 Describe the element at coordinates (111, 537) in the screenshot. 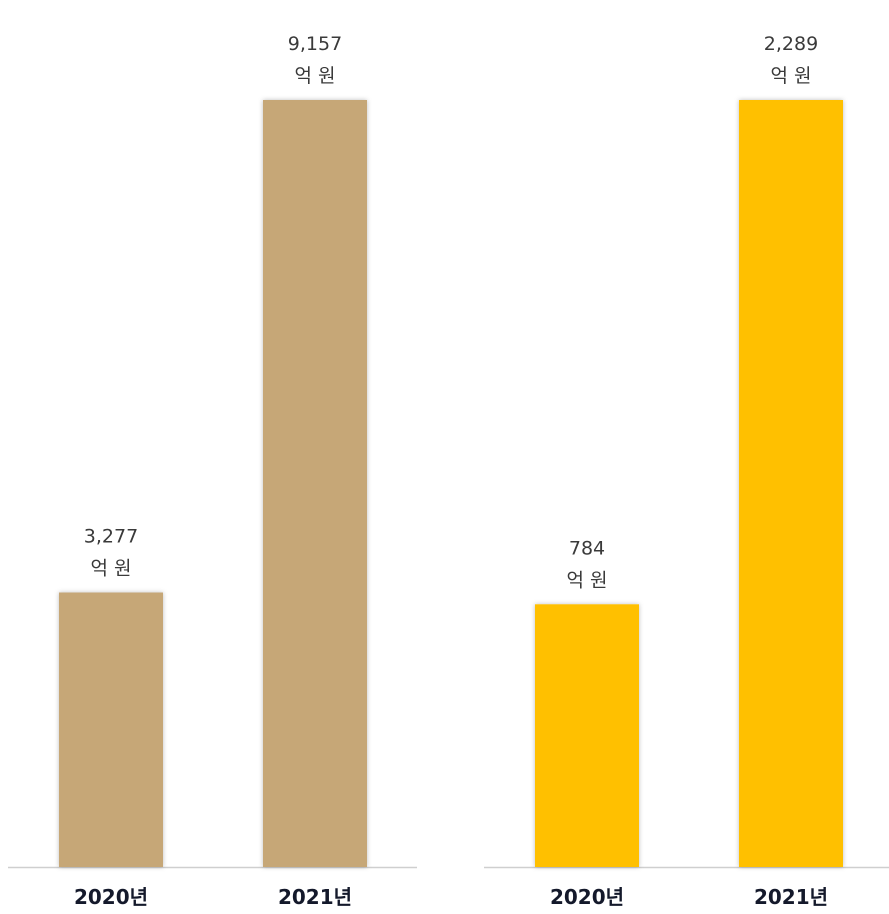

I see `data-label-value: 3,277` at that location.